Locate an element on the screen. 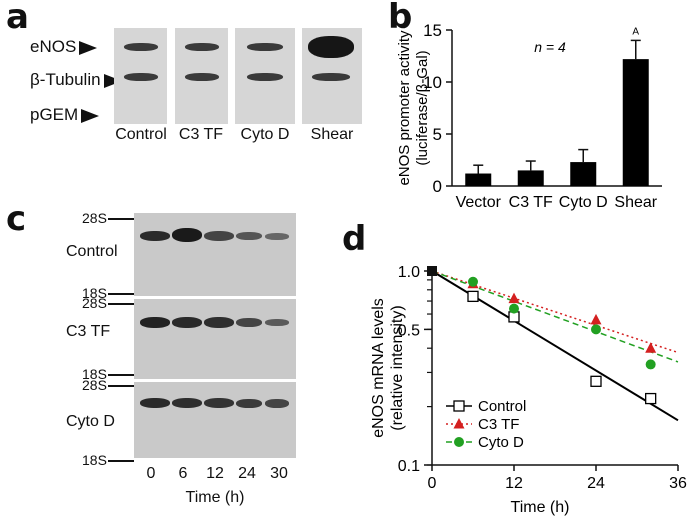 The image size is (700, 529). panel-b-letter: b is located at coordinates (400, 18).